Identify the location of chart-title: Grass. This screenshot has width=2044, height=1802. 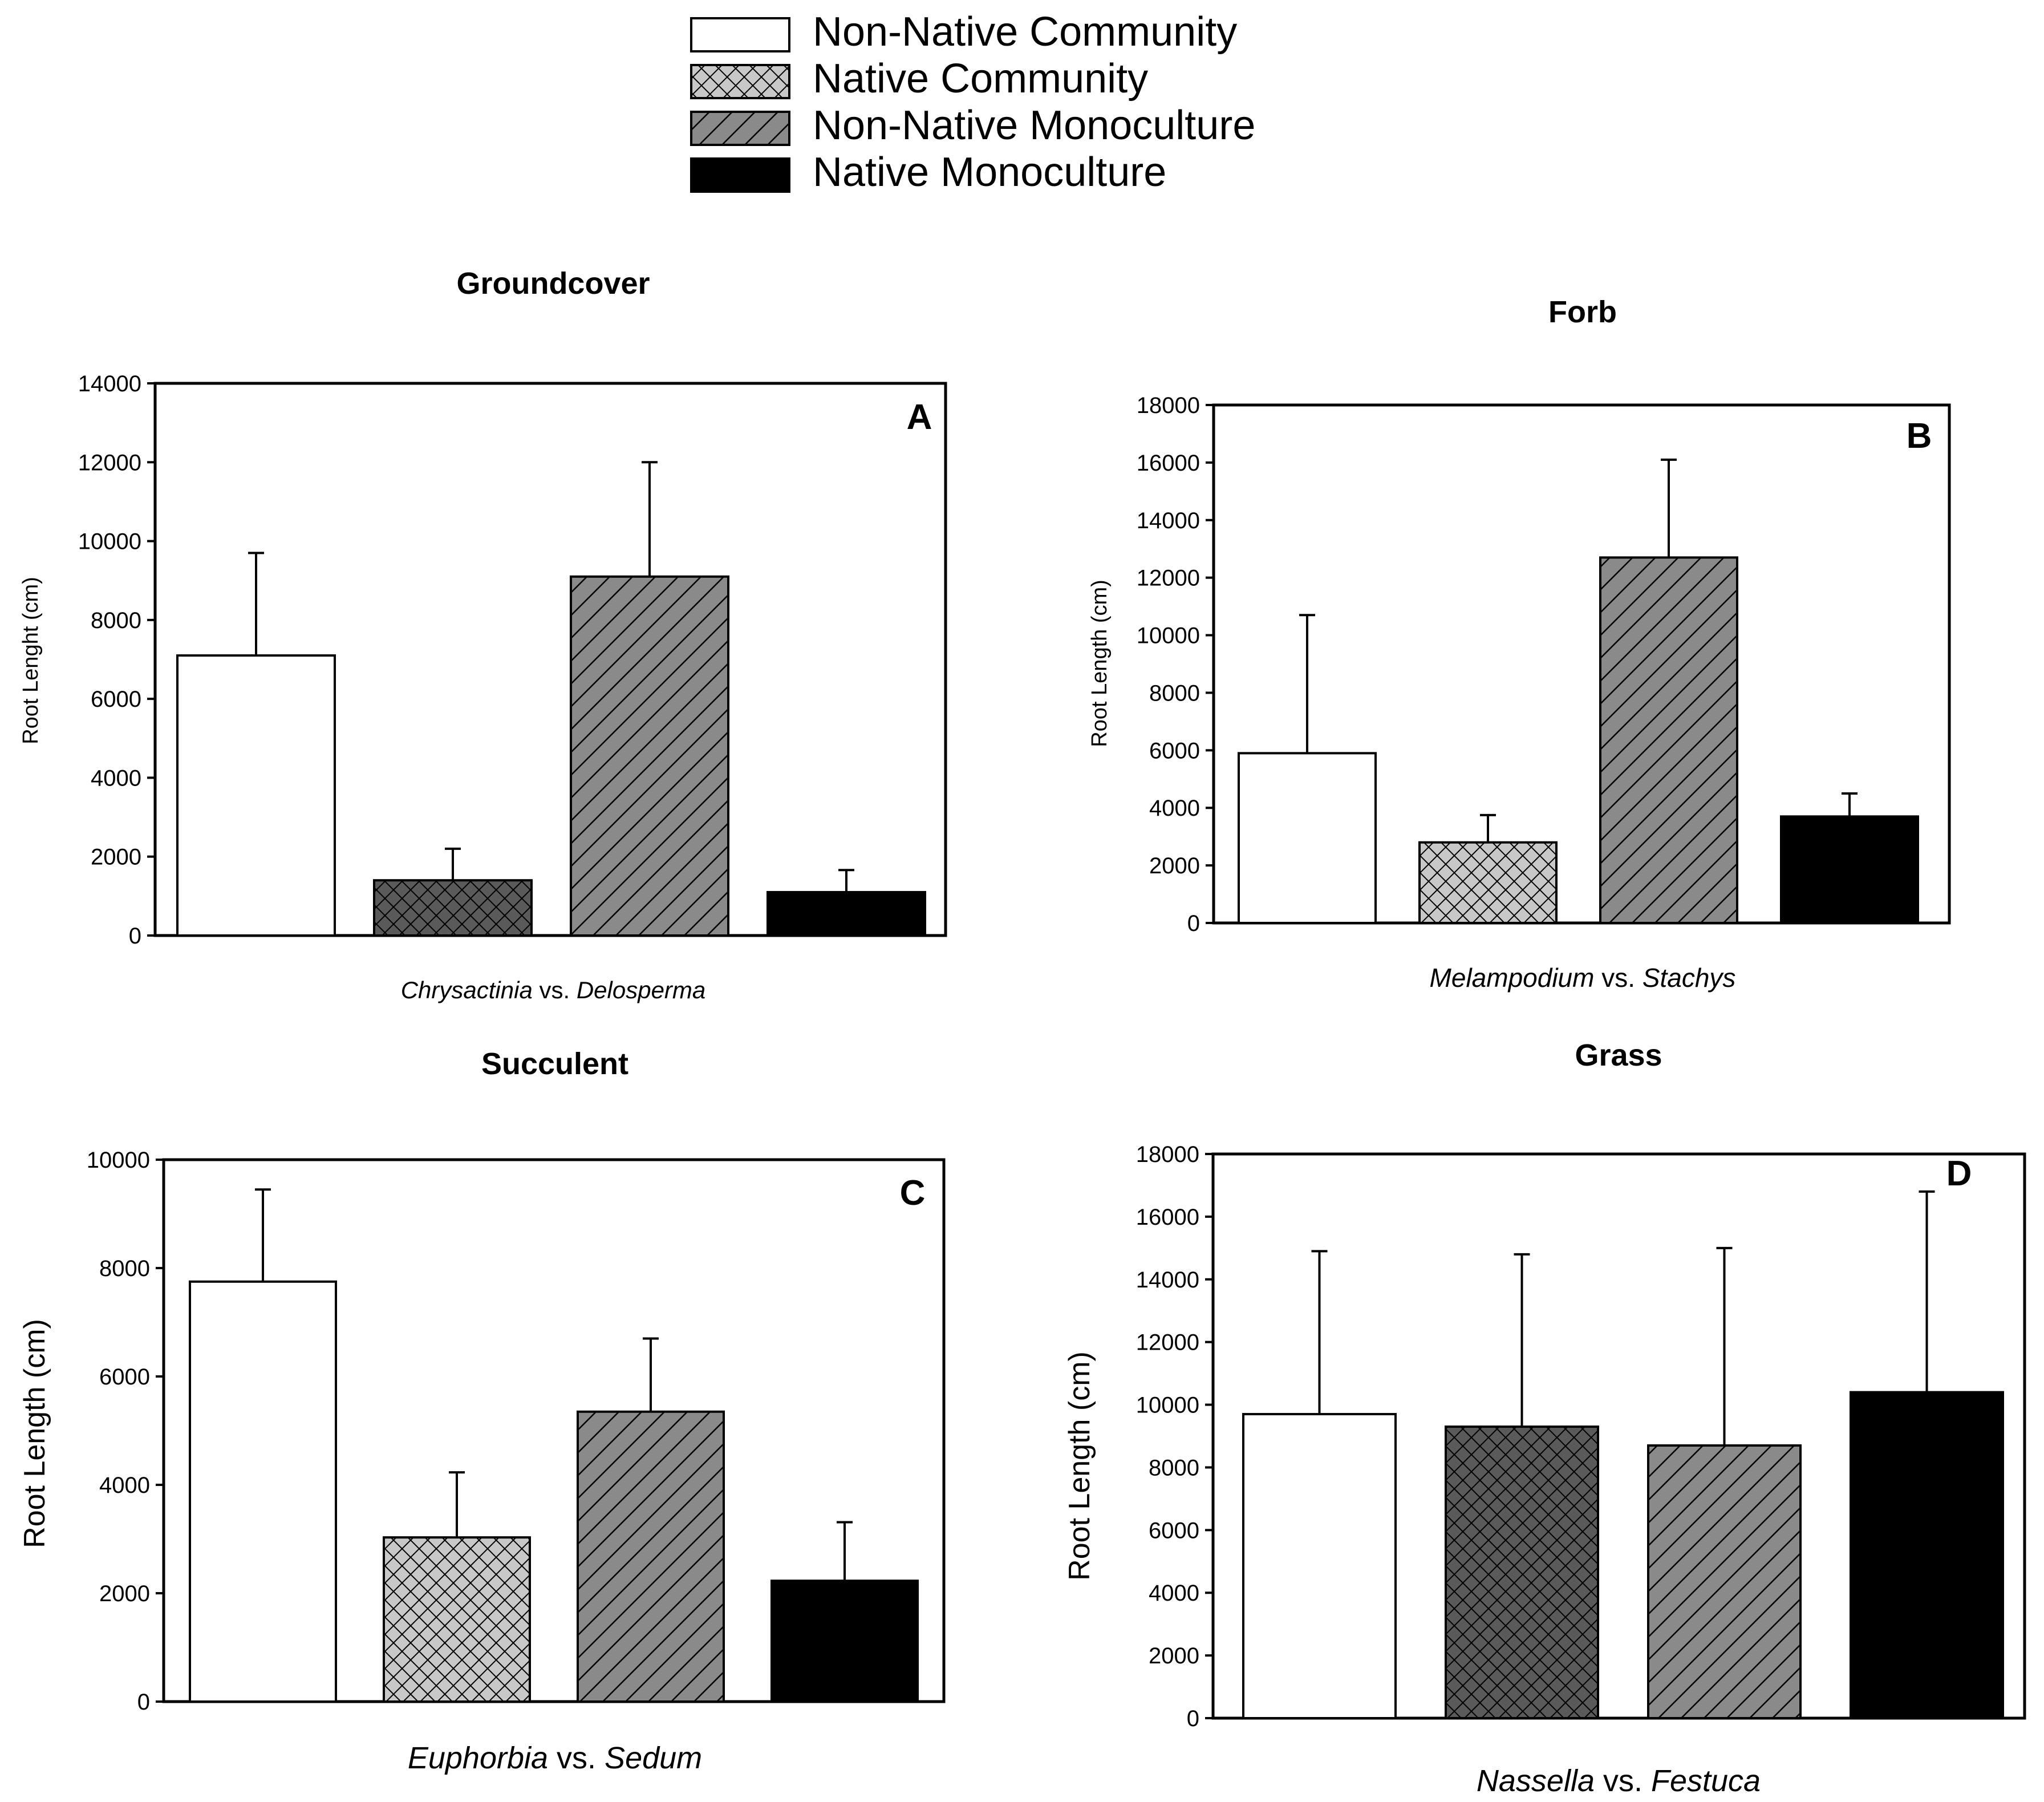
(1618, 1055).